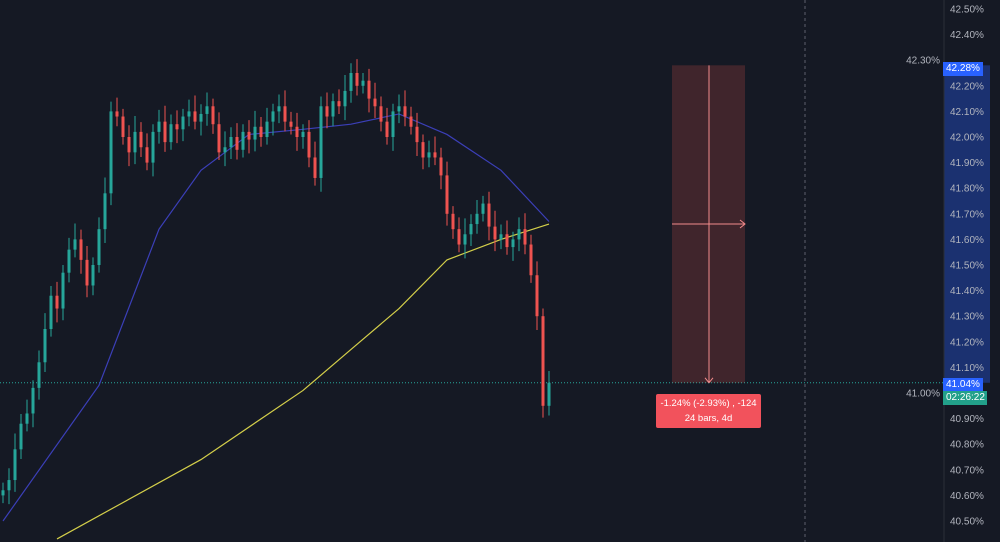  What do you see at coordinates (967, 368) in the screenshot?
I see `price-tick-label: 41.10%` at bounding box center [967, 368].